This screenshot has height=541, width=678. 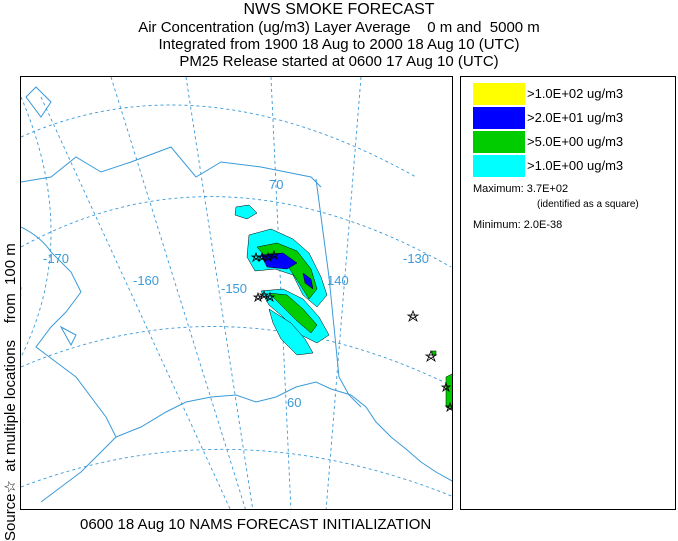 What do you see at coordinates (56, 258) in the screenshot?
I see `label-lon-170: -170` at bounding box center [56, 258].